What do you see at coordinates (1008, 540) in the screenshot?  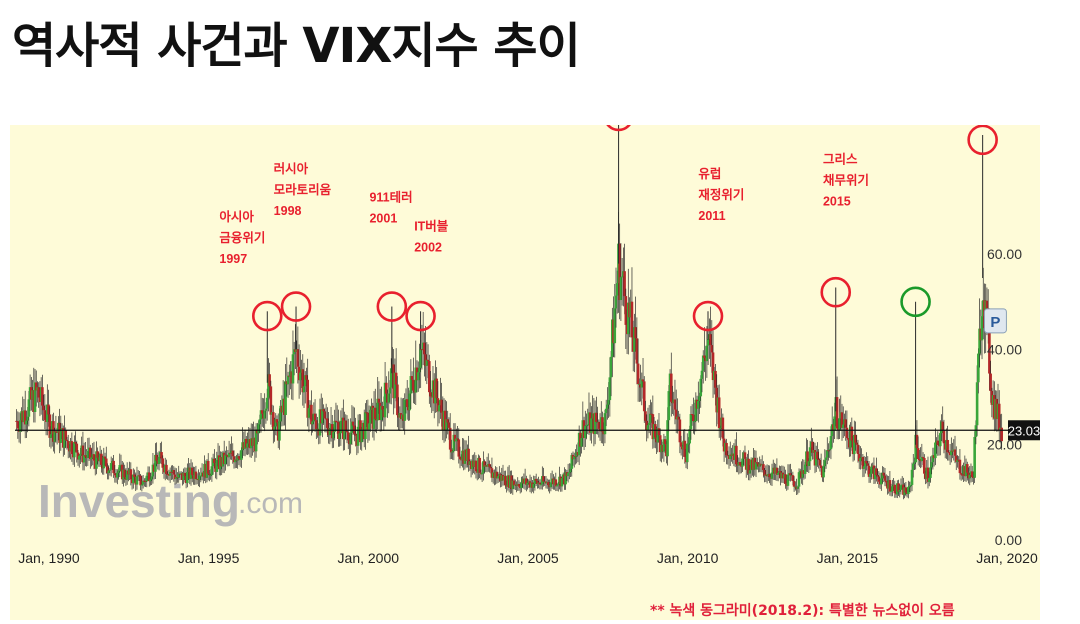 I see `y-tick-label: 0.00` at bounding box center [1008, 540].